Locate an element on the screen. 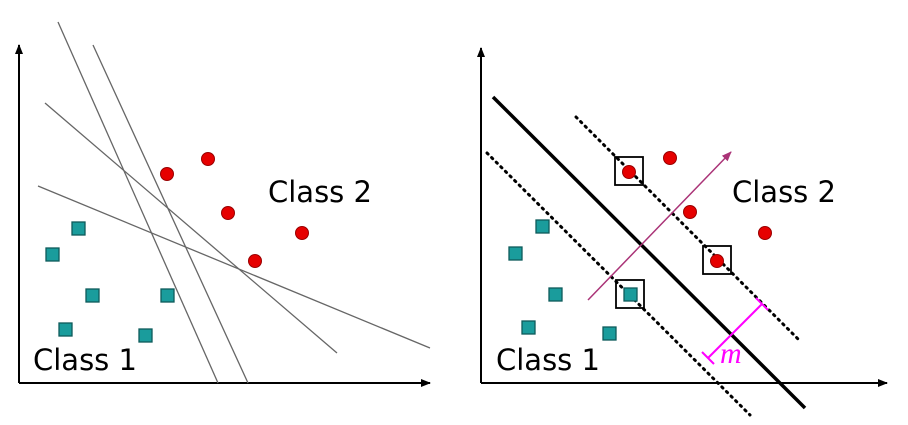 This screenshot has width=908, height=425. left-class2-points is located at coordinates (234, 210).